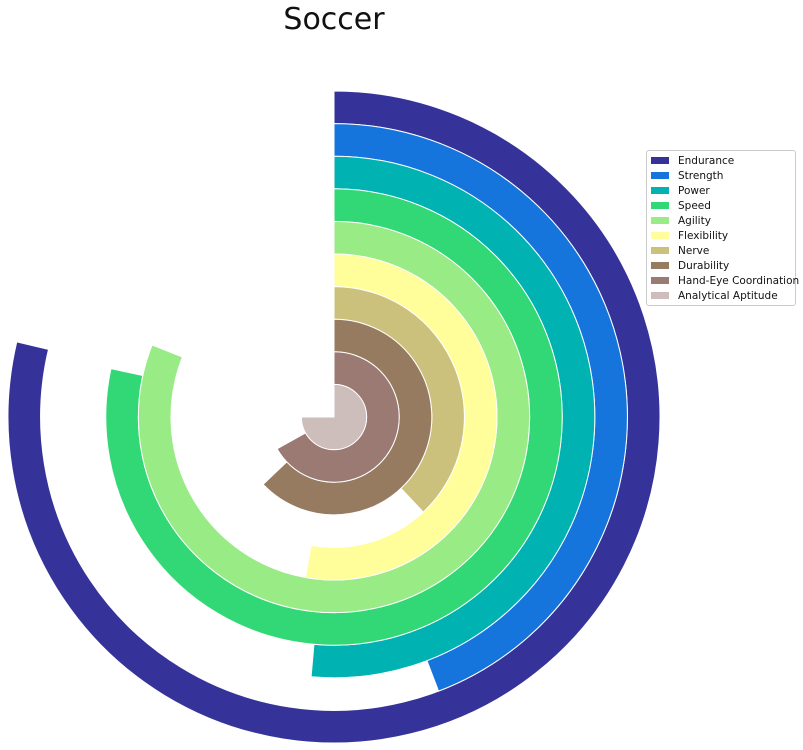 This screenshot has height=750, width=803. What do you see at coordinates (694, 220) in the screenshot?
I see `legend-label: Agility` at bounding box center [694, 220].